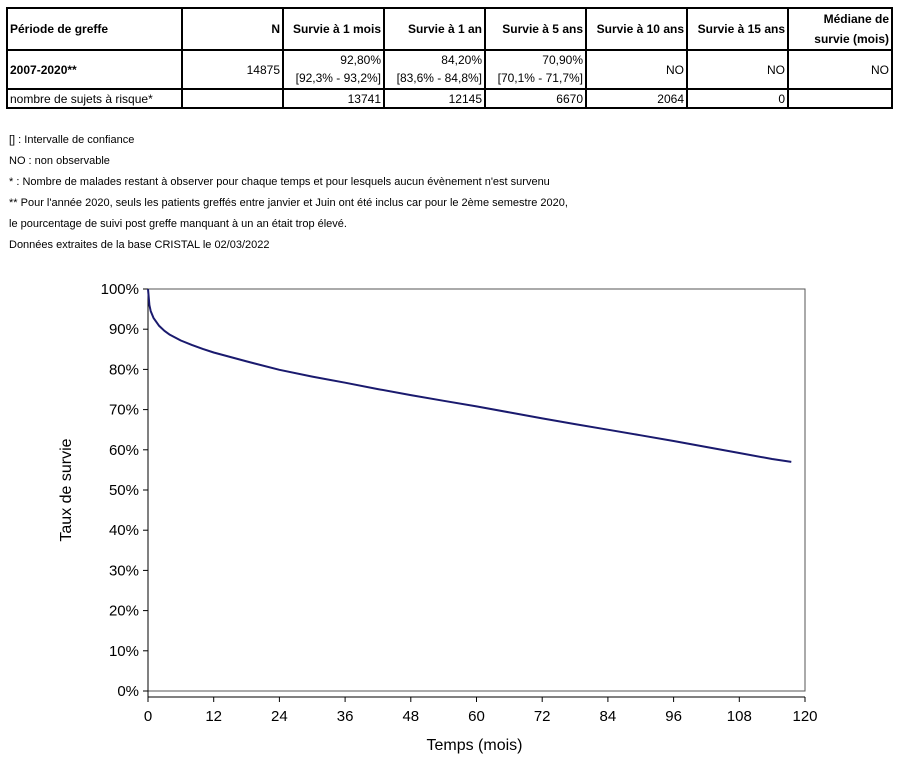  What do you see at coordinates (232, 69) in the screenshot?
I see `cell-n: 14875` at bounding box center [232, 69].